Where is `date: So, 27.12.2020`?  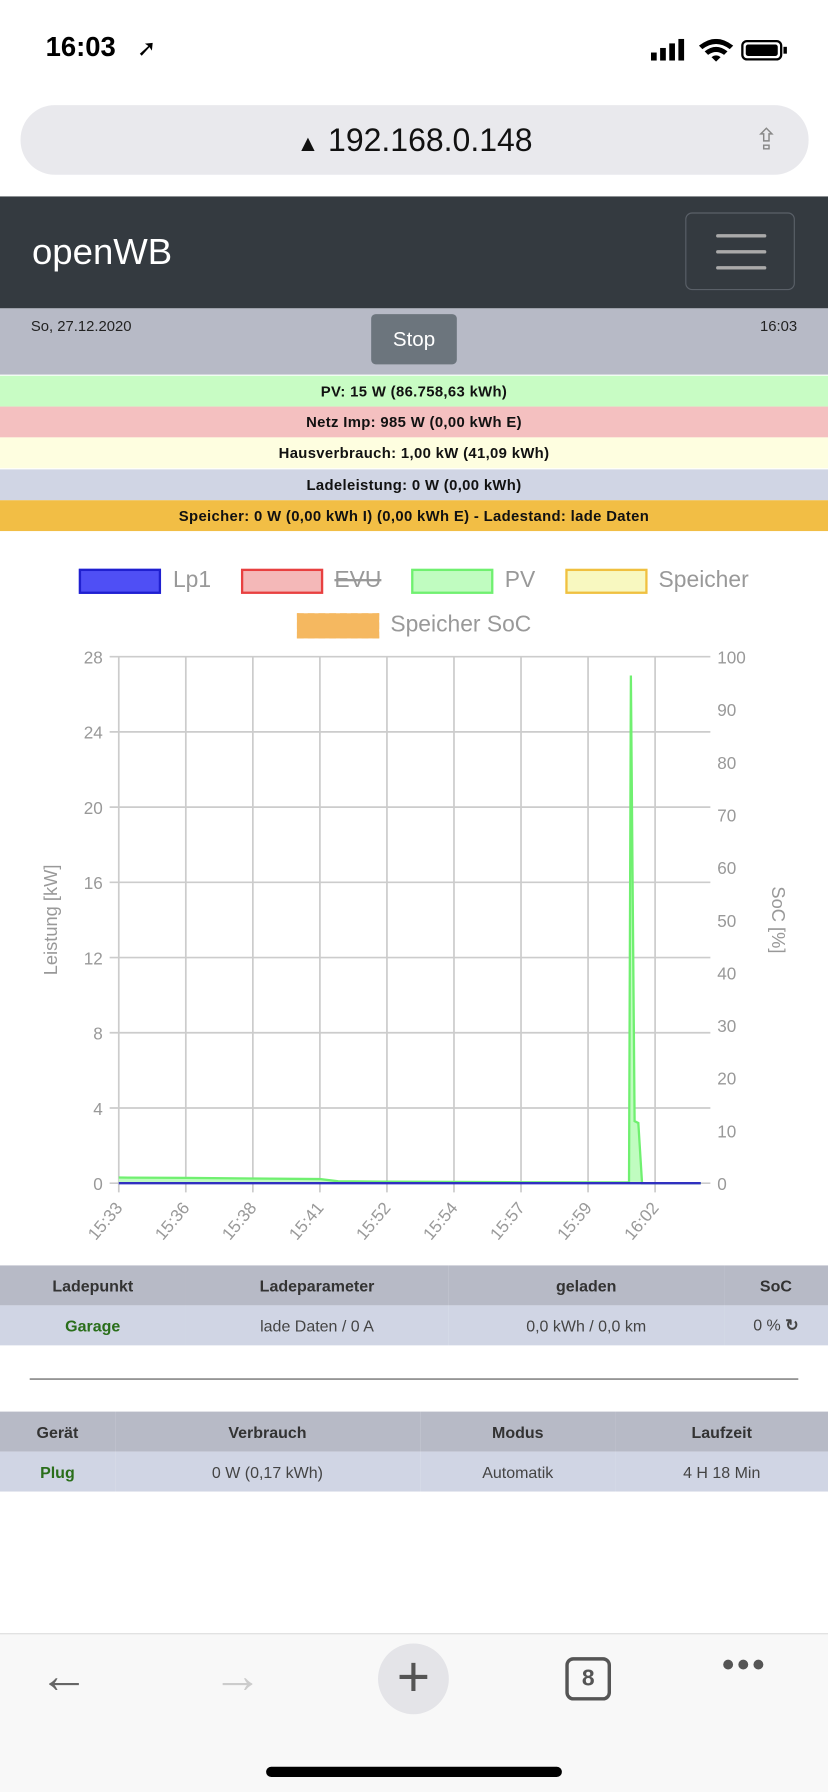 date: So, 27.12.2020 is located at coordinates (81, 326).